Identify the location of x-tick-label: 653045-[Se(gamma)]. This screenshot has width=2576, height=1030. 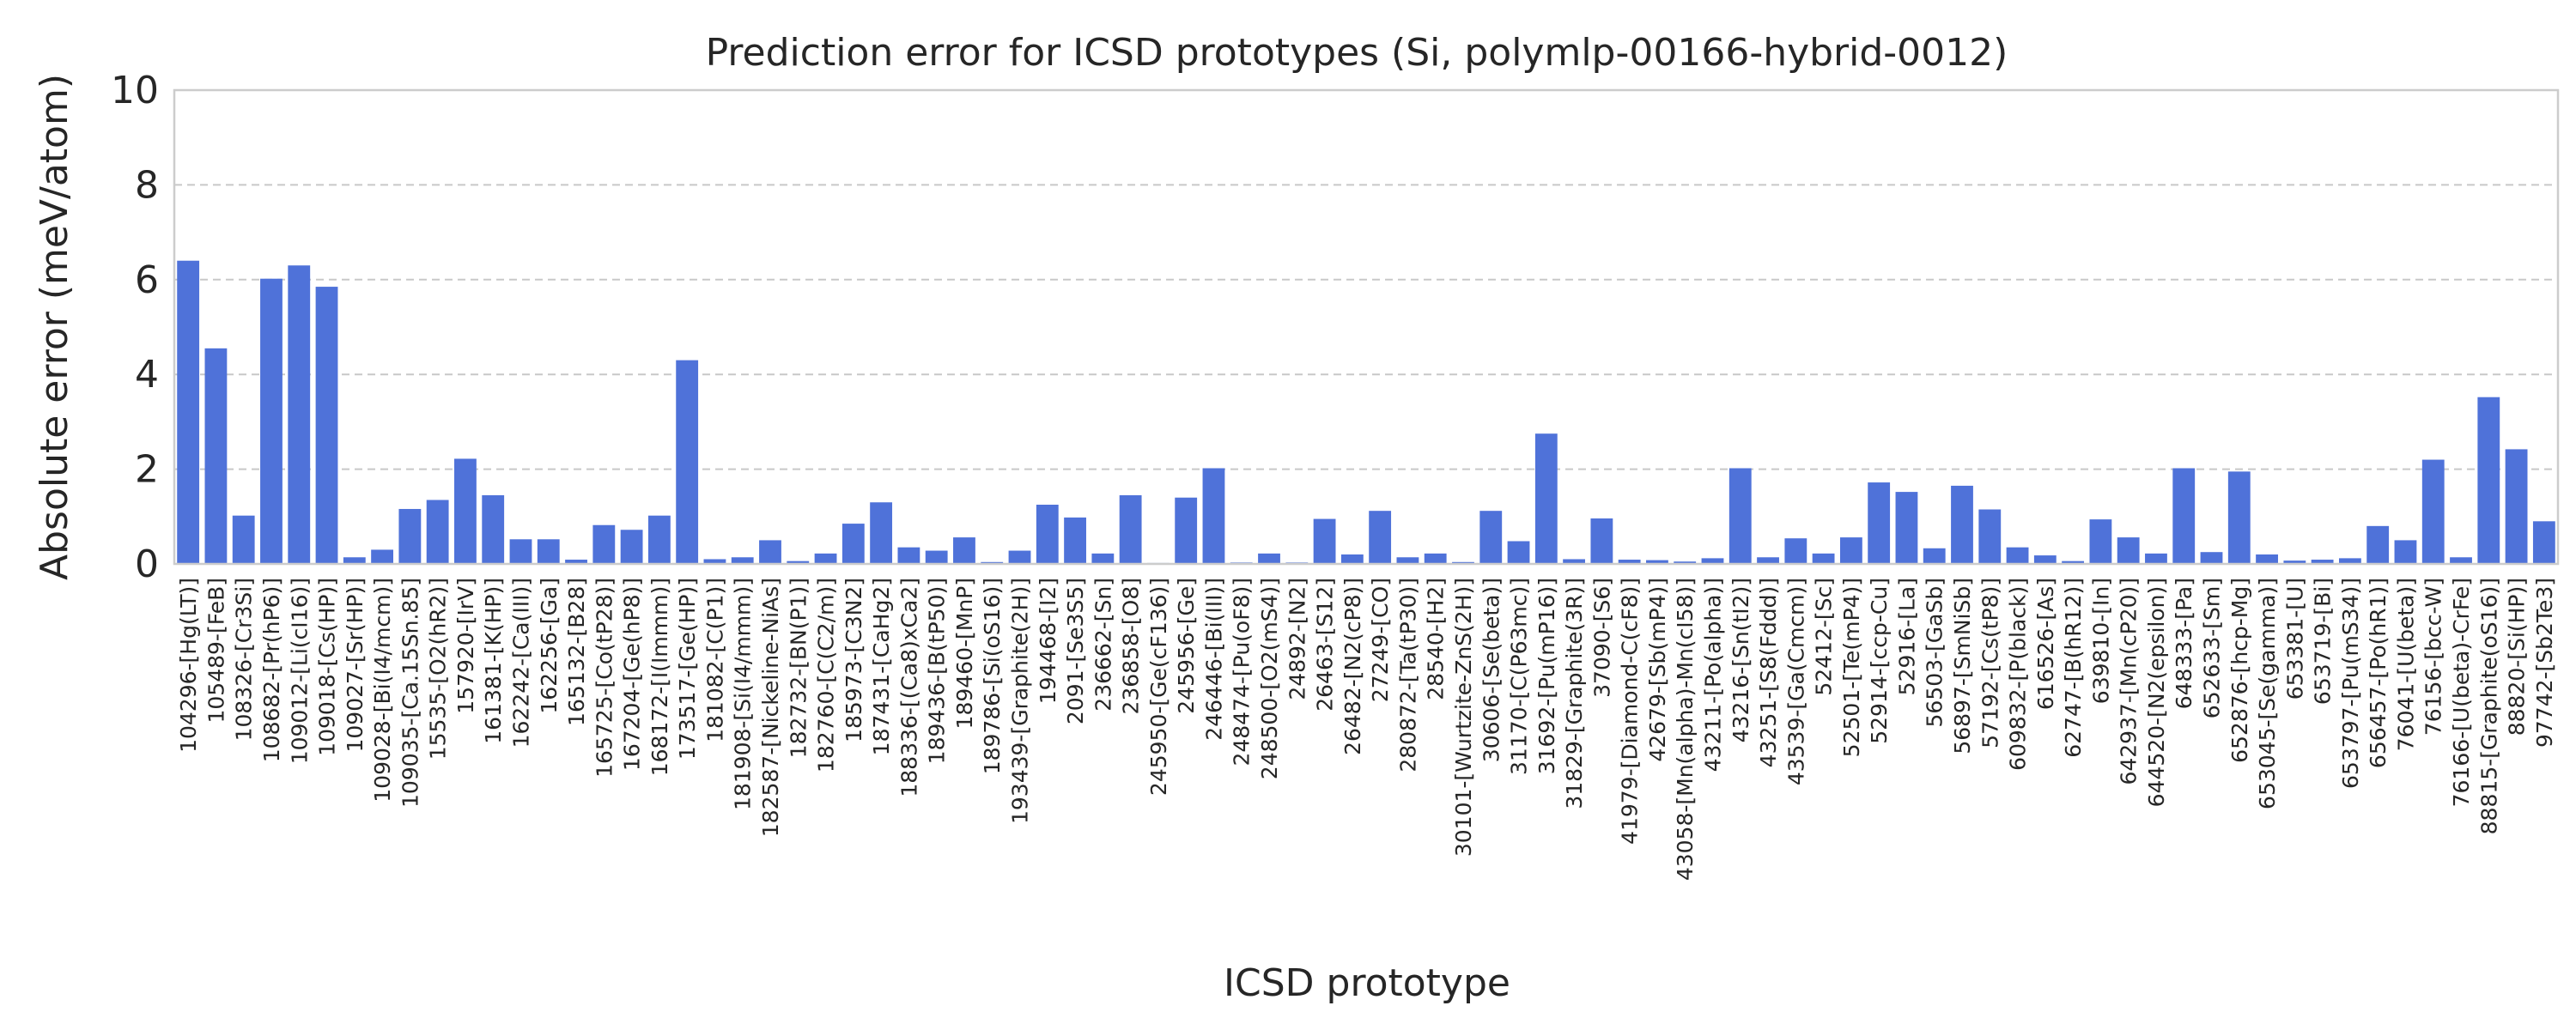
(2267, 693).